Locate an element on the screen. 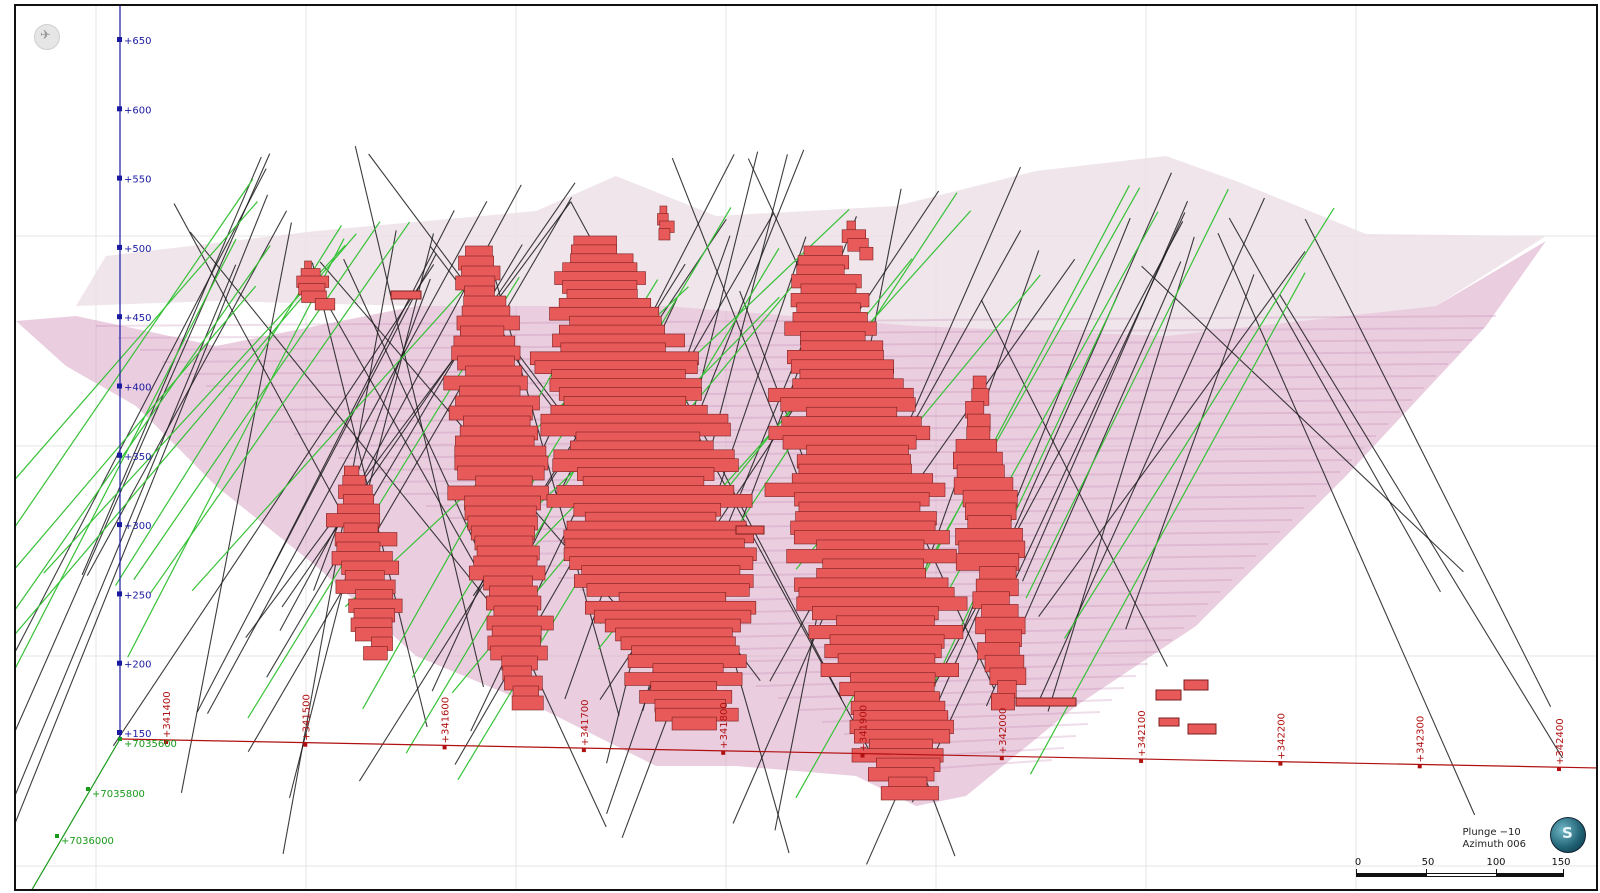  reset-view-button: ✈ is located at coordinates (47, 37).